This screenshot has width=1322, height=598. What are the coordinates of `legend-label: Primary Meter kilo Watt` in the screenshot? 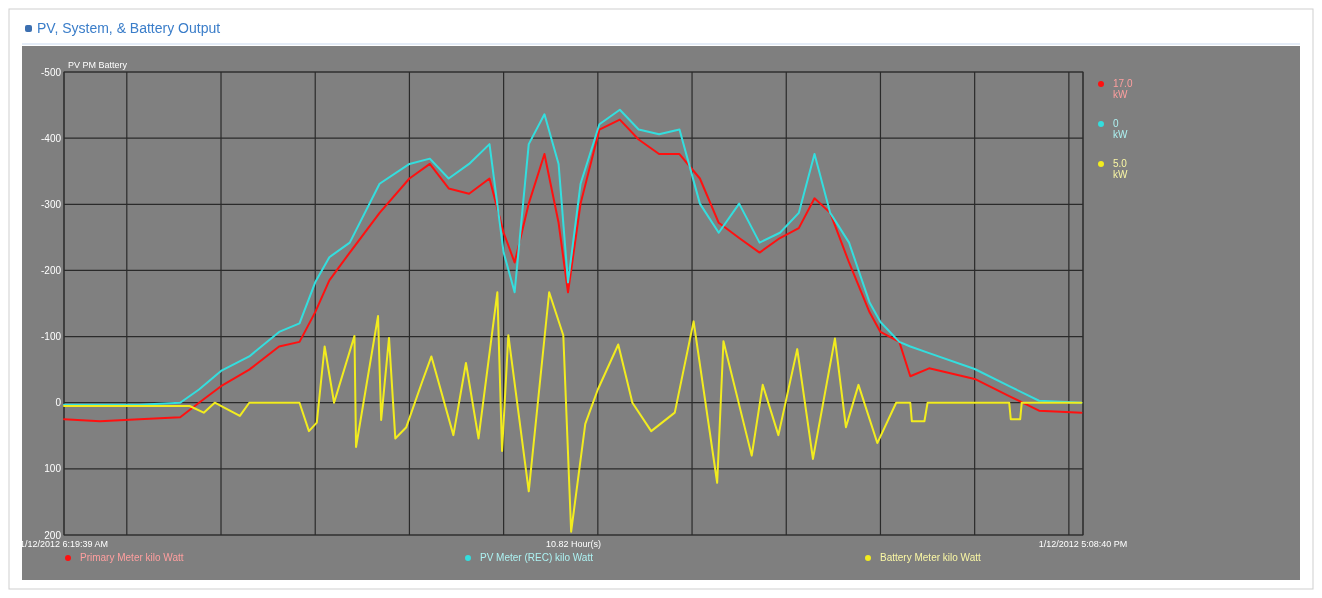 It's located at (132, 557).